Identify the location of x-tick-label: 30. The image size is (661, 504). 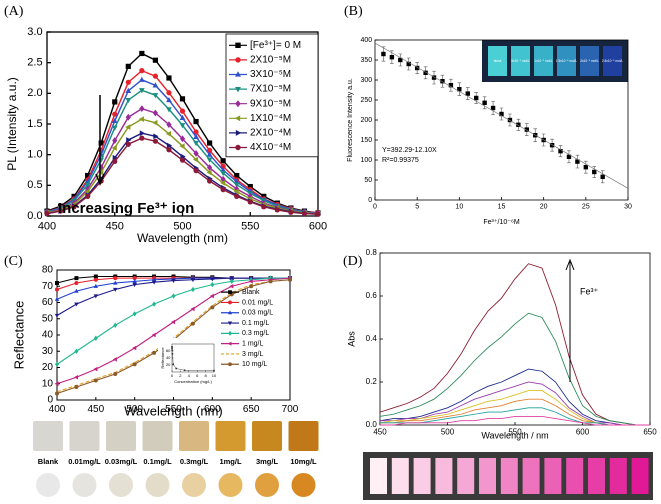
(628, 206).